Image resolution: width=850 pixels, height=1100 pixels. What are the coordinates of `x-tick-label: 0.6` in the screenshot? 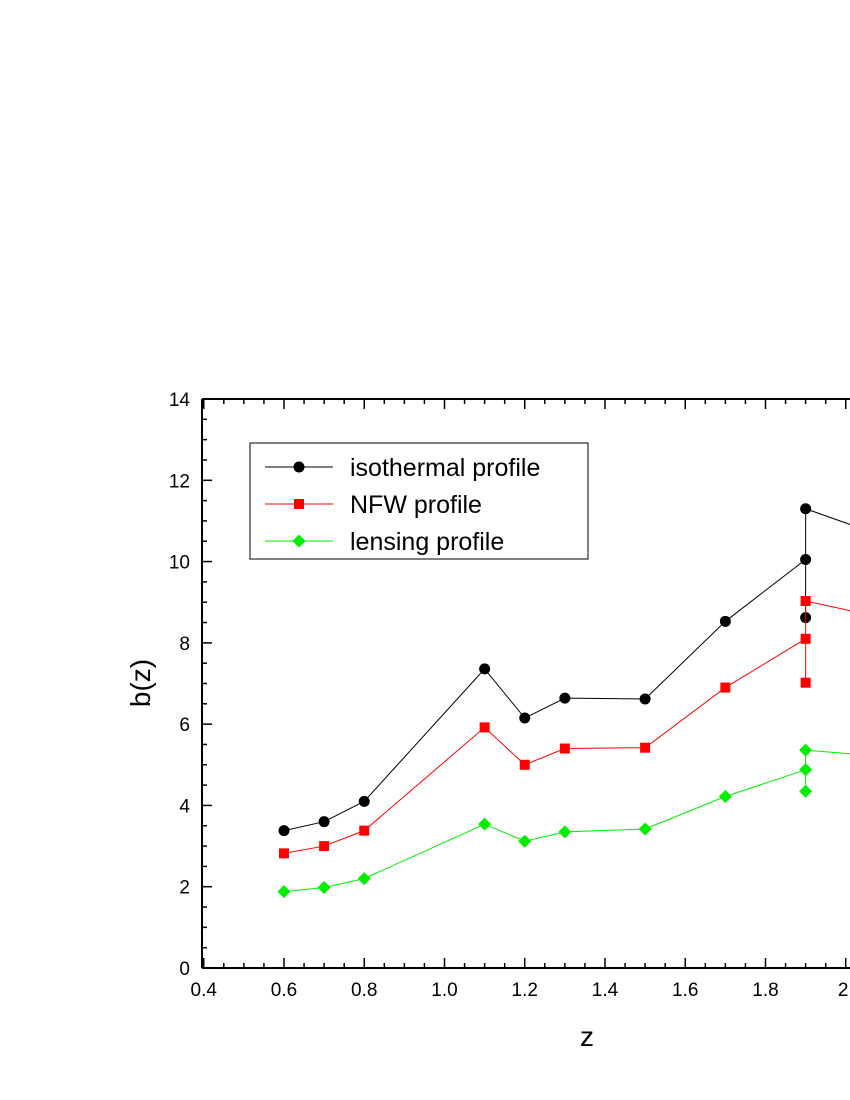 It's located at (284, 990).